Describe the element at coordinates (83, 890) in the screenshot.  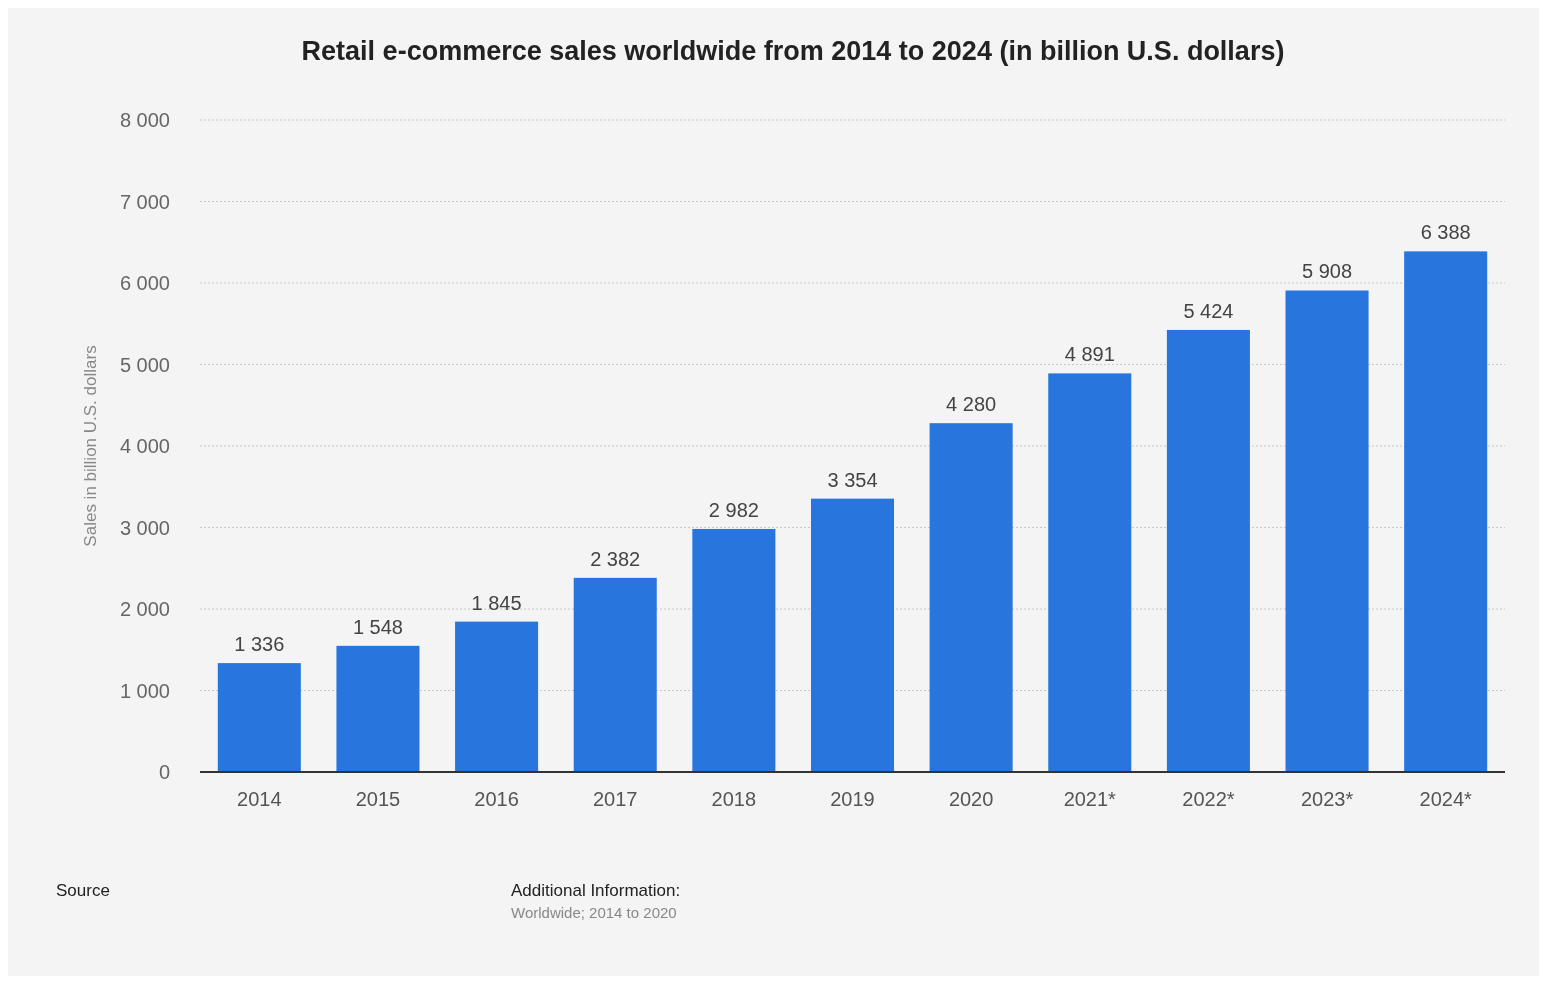
I see `text: Source` at that location.